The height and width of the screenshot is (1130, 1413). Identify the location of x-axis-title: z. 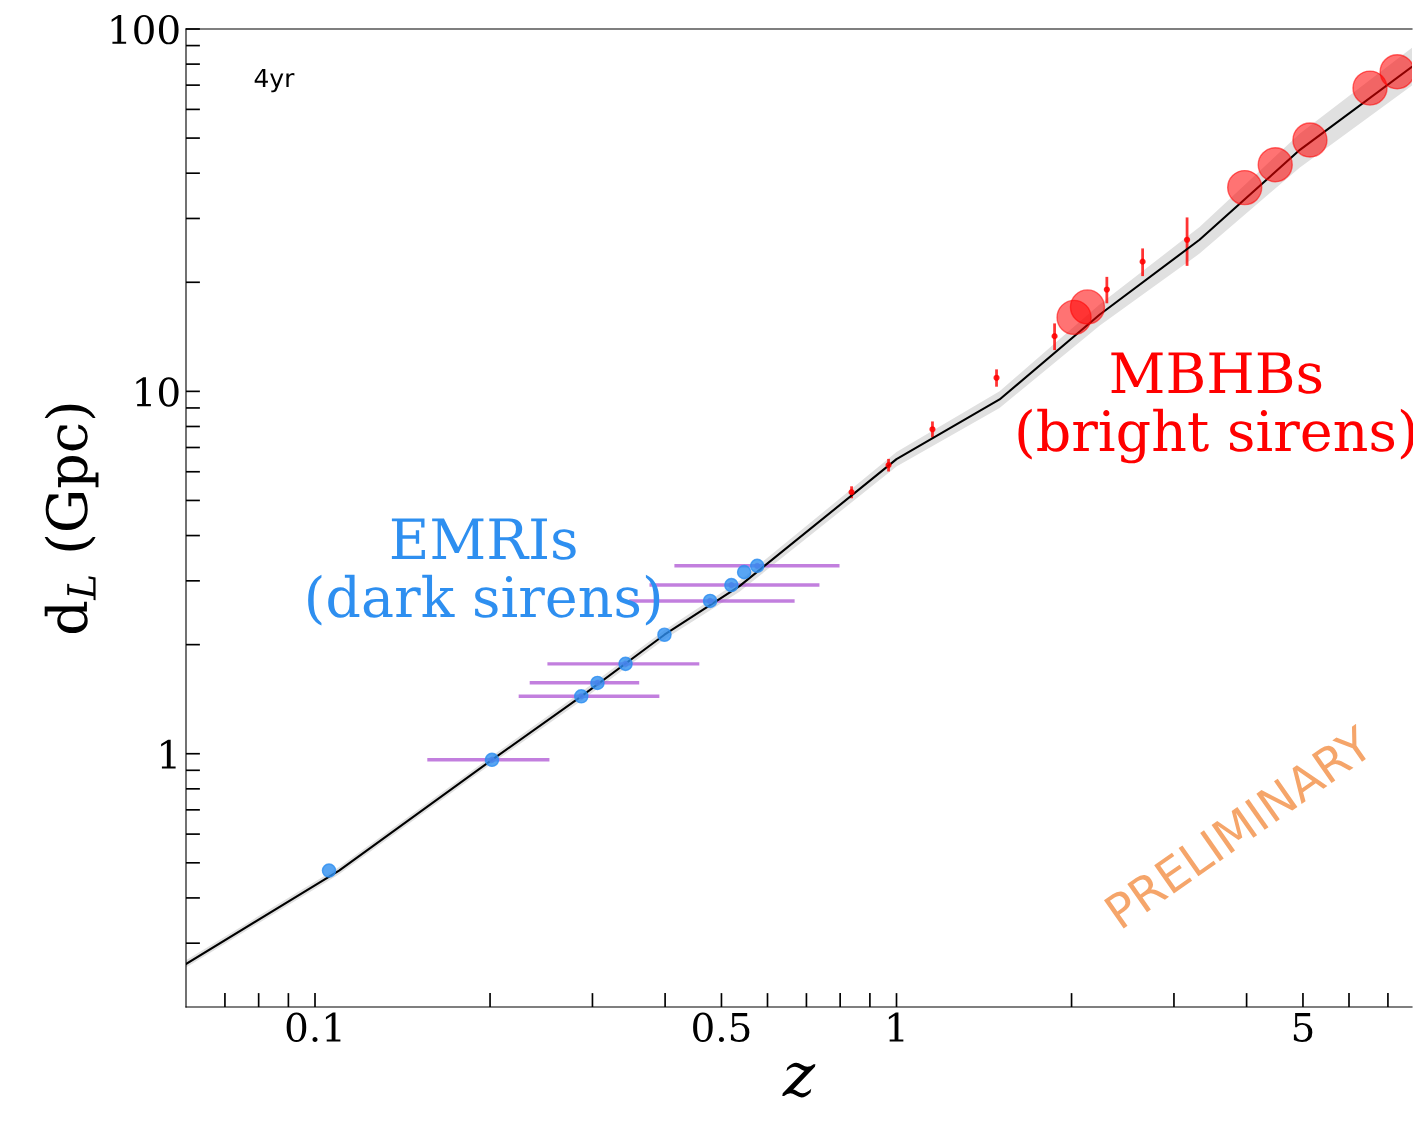
(799, 1080).